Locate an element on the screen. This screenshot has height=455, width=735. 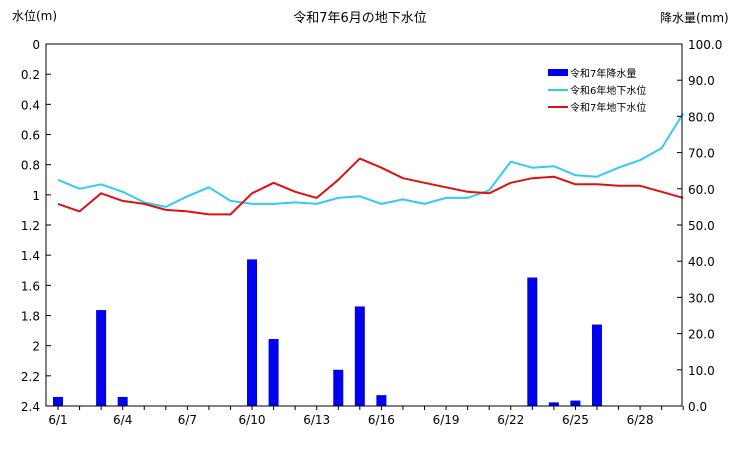
legend-label: 令和7年地下水位 is located at coordinates (608, 107).